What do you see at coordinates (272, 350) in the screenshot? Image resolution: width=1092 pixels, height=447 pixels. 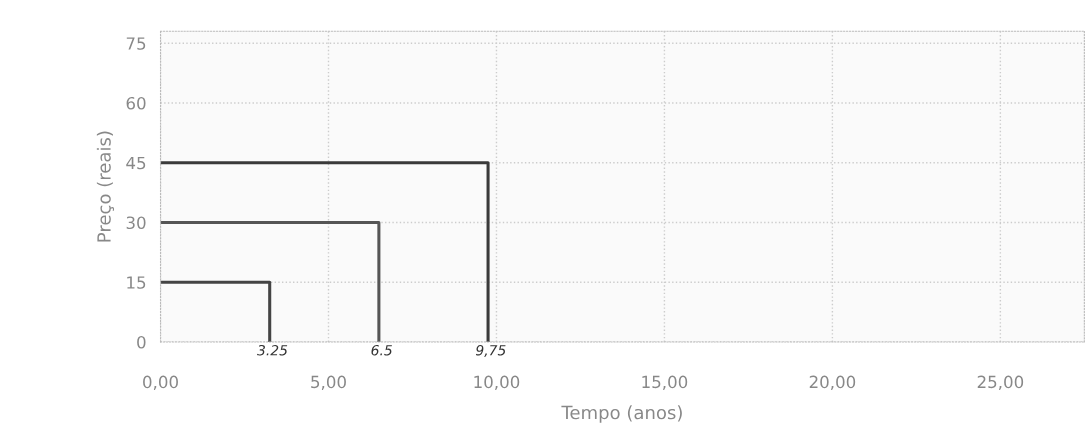 I see `annotation: 3.25` at bounding box center [272, 350].